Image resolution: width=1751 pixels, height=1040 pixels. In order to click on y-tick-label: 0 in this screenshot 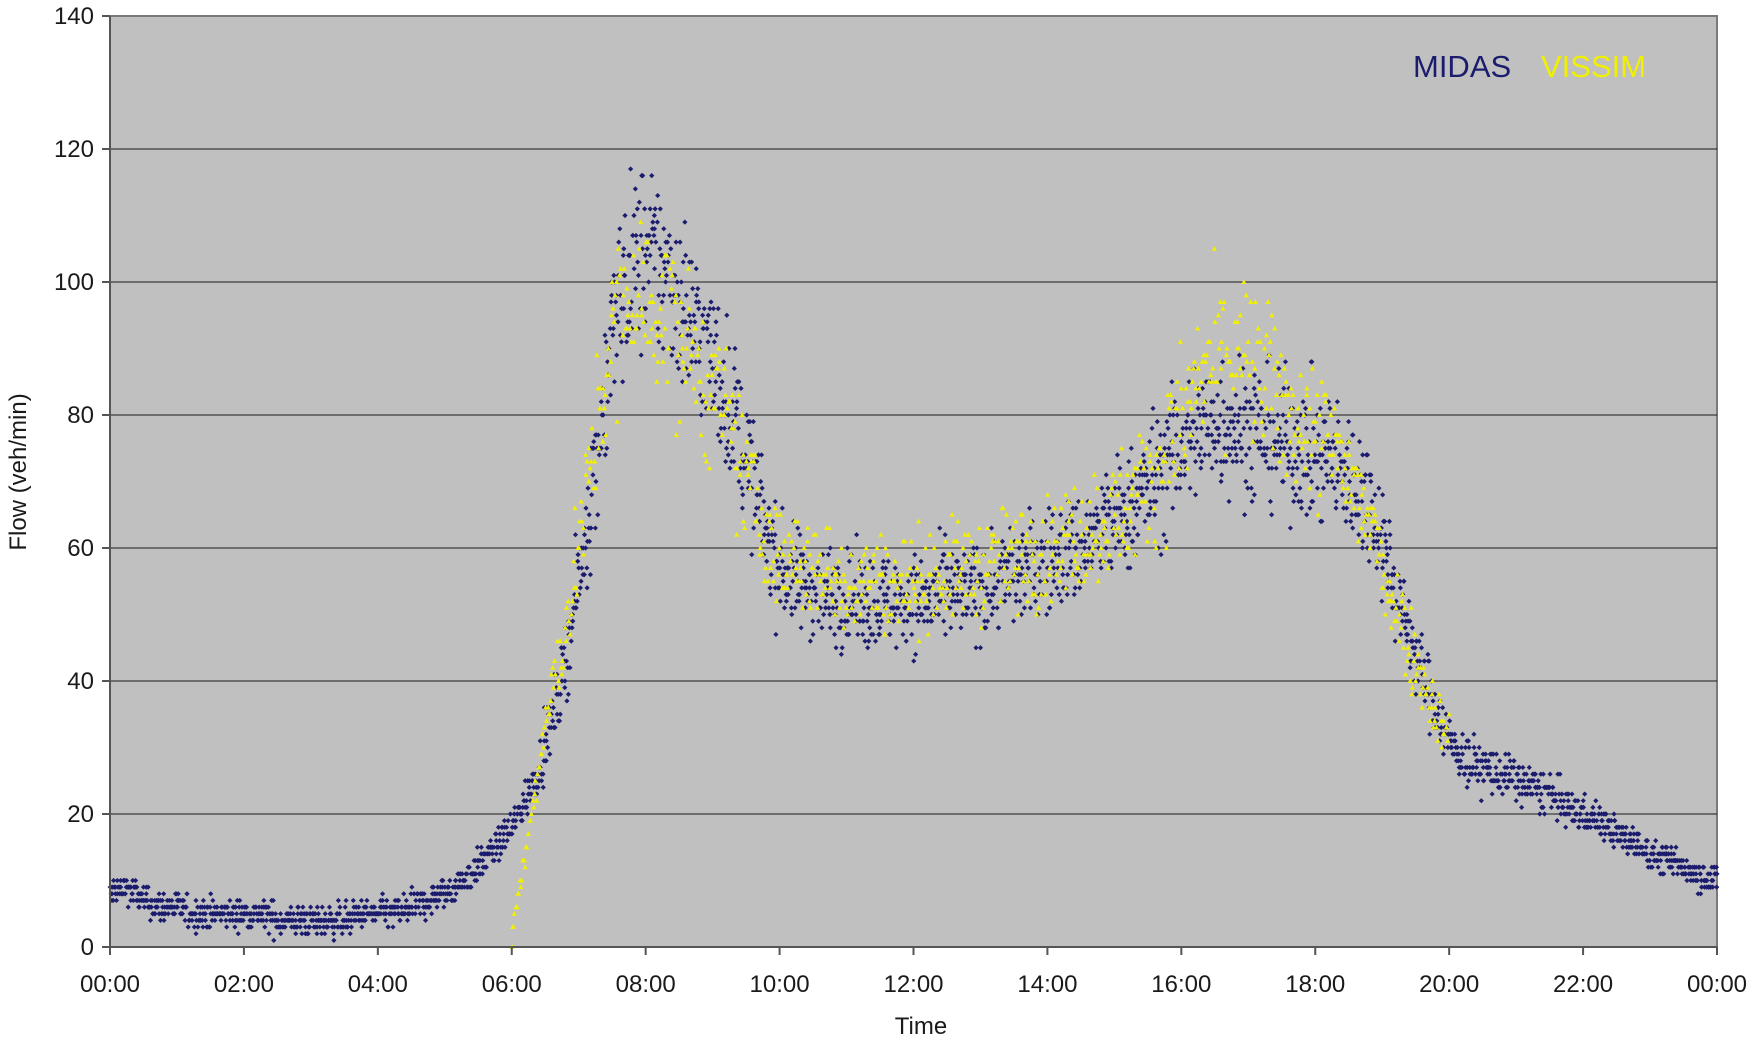, I will do `click(87, 947)`.